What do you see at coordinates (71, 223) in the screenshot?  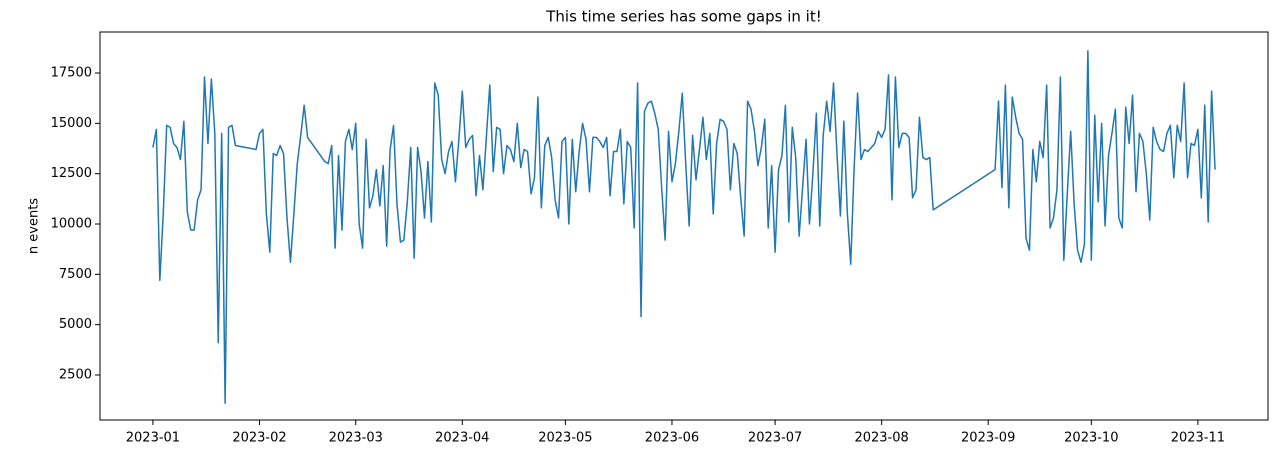 I see `y-tick-label: 10000` at bounding box center [71, 223].